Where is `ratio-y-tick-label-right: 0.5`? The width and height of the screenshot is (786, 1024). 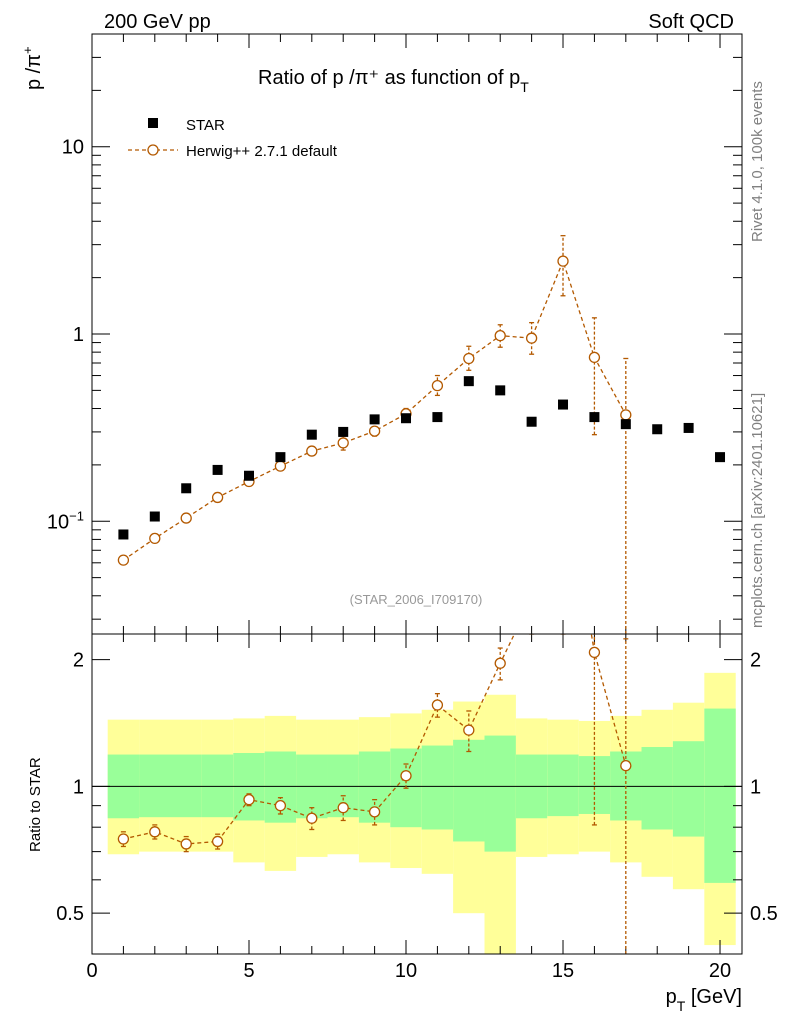
ratio-y-tick-label-right: 0.5 is located at coordinates (764, 914).